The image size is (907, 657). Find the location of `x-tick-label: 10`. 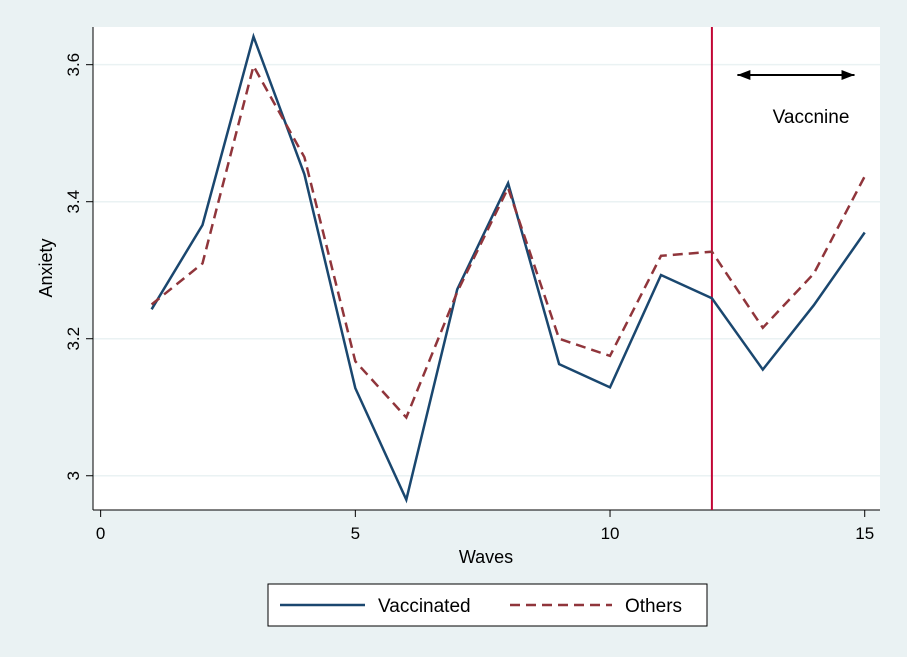

x-tick-label: 10 is located at coordinates (610, 533).